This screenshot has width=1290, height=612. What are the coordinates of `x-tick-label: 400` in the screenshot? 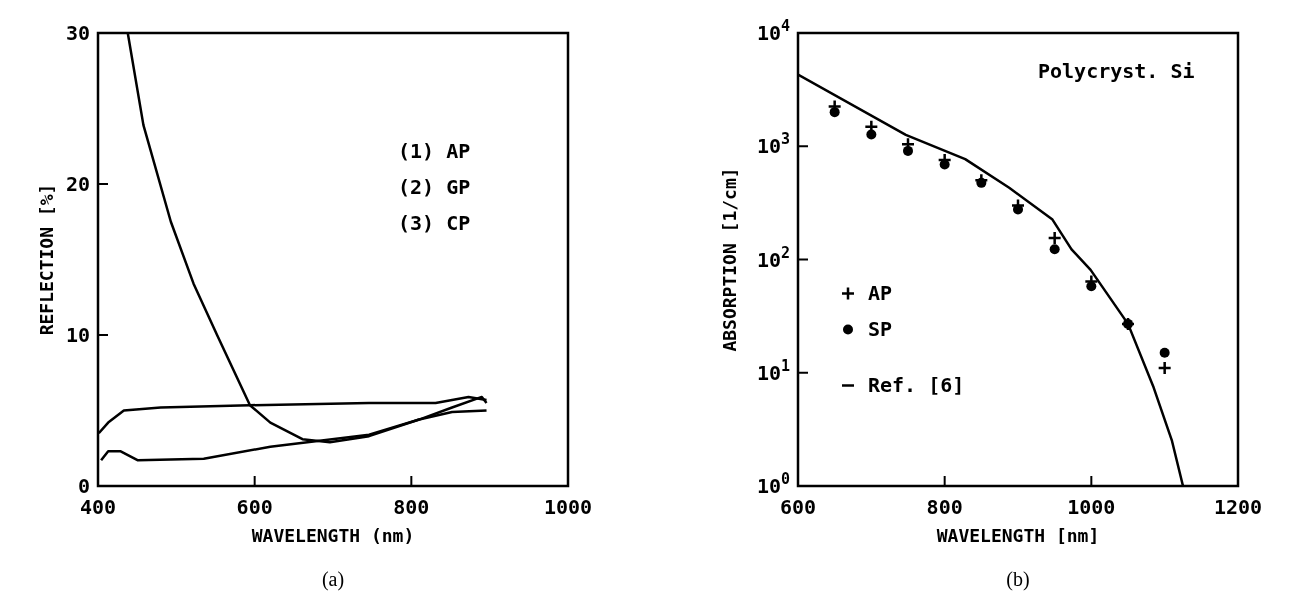 It's located at (98, 507).